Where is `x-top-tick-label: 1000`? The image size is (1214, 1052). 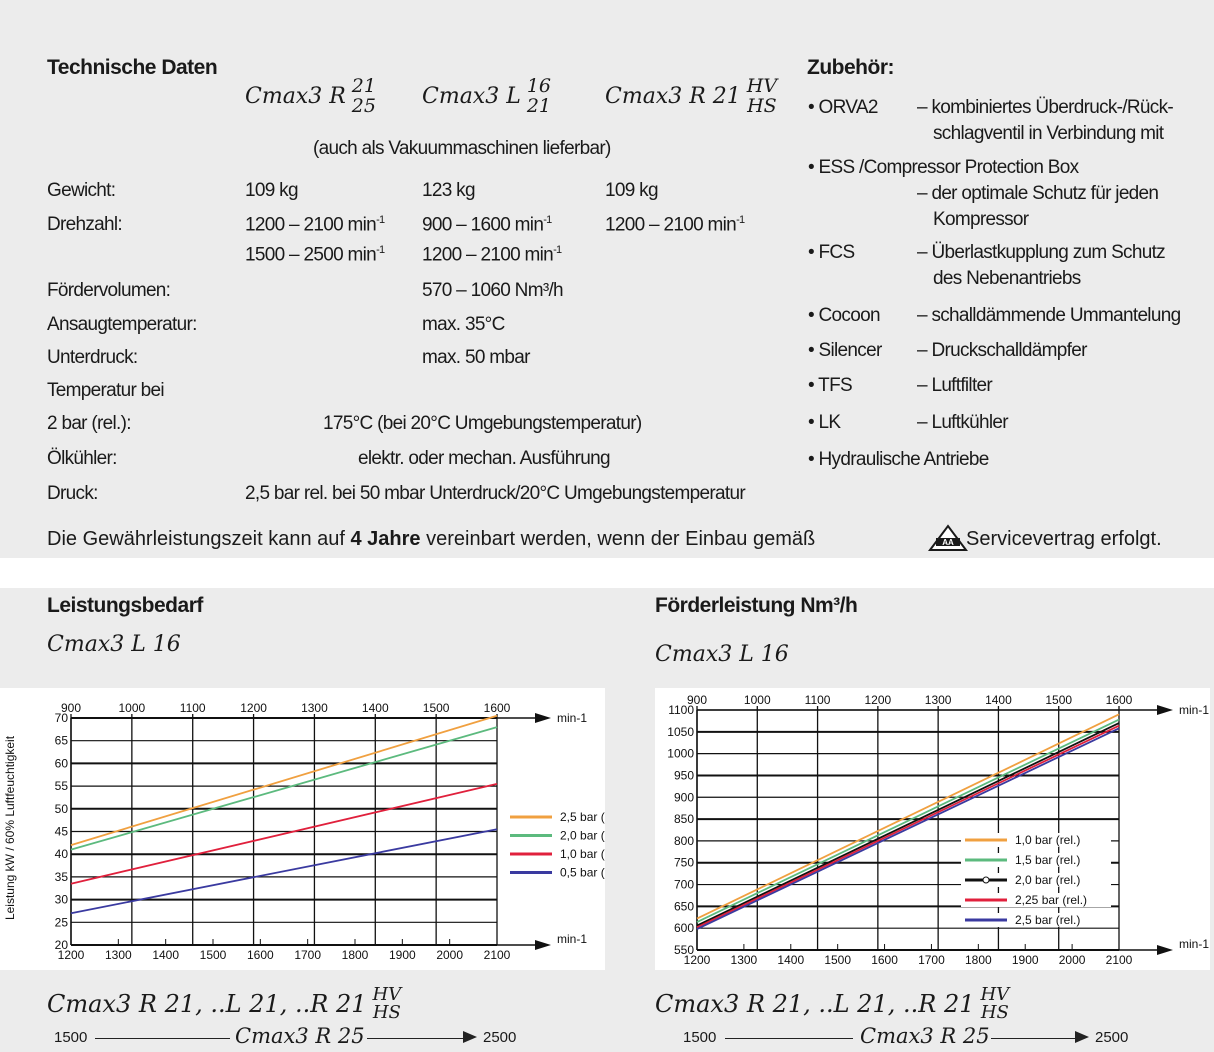 x-top-tick-label: 1000 is located at coordinates (757, 700).